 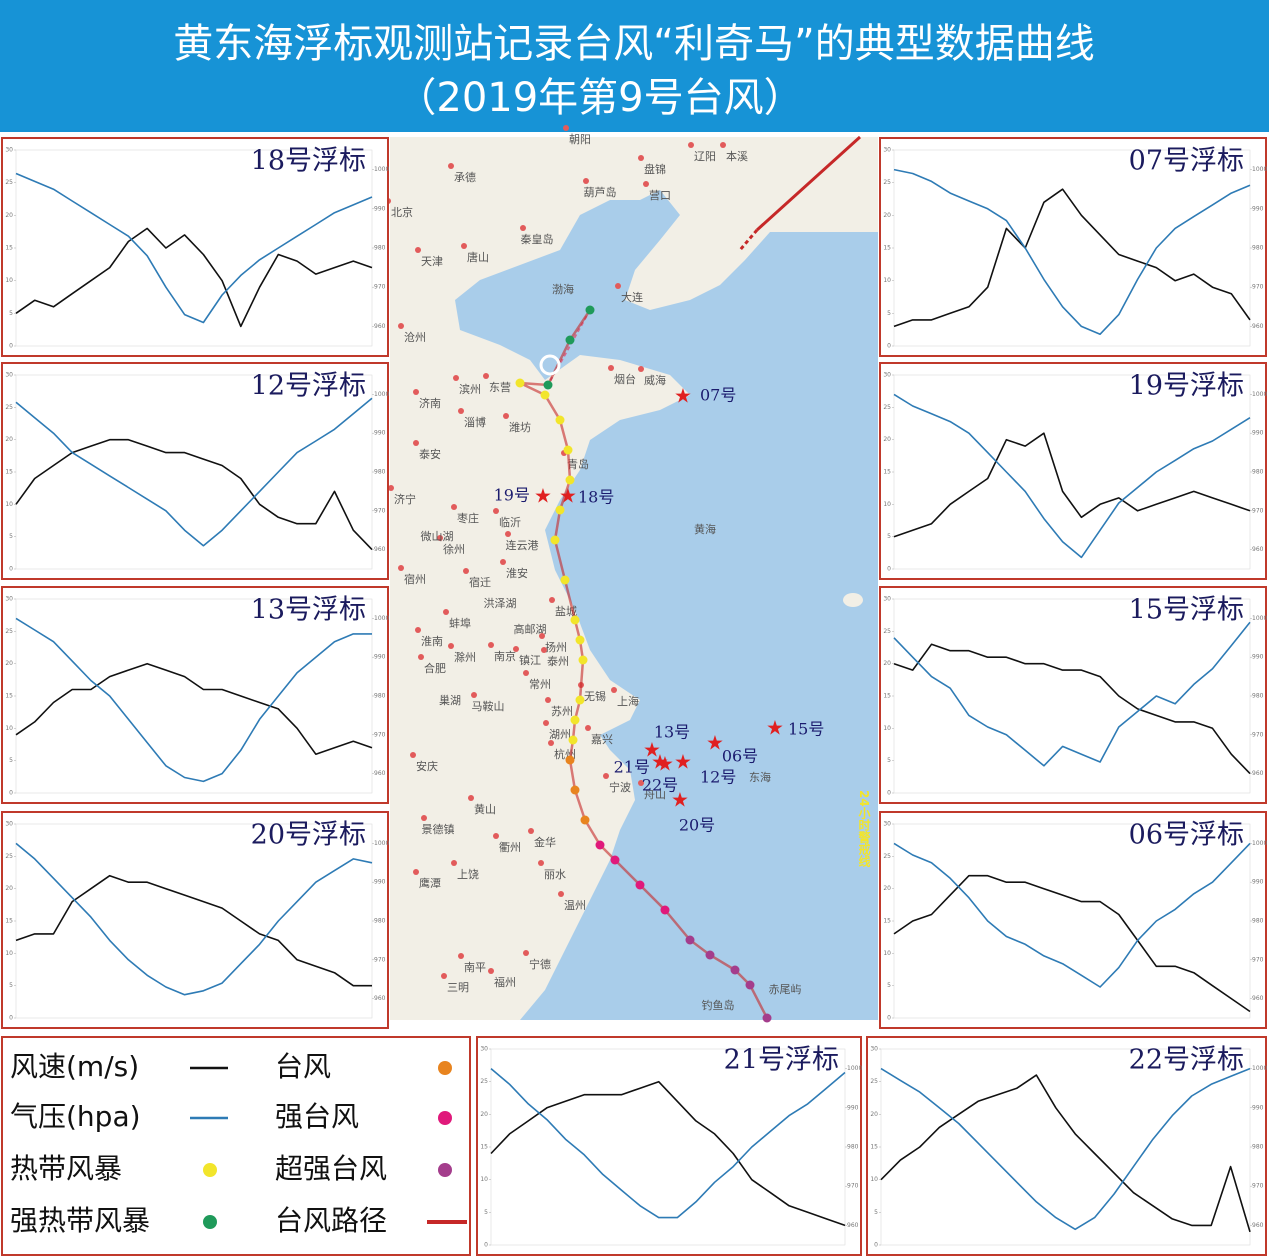 What do you see at coordinates (660, 785) in the screenshot?
I see `buoy-label: 22号` at bounding box center [660, 785].